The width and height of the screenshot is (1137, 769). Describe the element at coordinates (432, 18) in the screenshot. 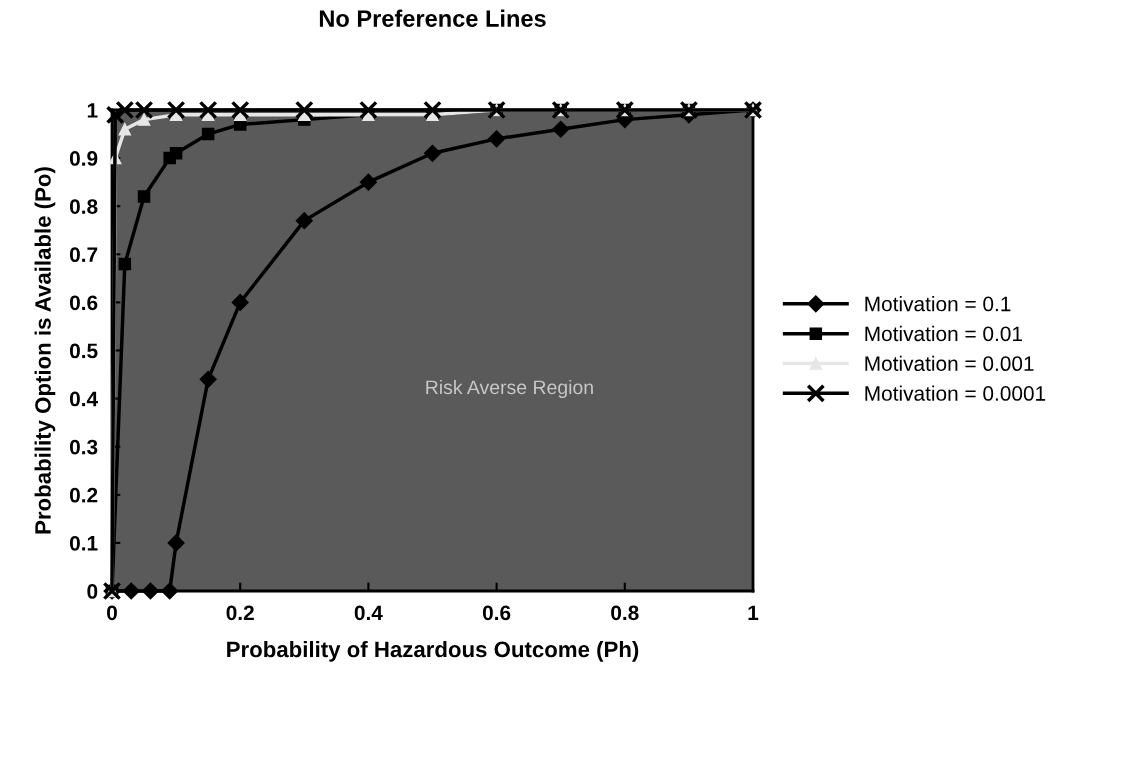

I see `chart-title: No Preference Lines` at that location.